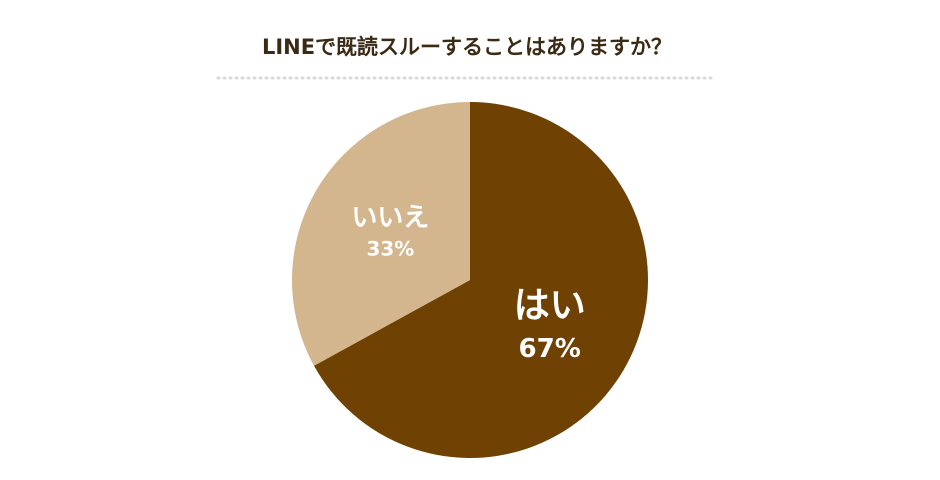 The width and height of the screenshot is (940, 480). What do you see at coordinates (550, 305) in the screenshot?
I see `slice-label: はい` at bounding box center [550, 305].